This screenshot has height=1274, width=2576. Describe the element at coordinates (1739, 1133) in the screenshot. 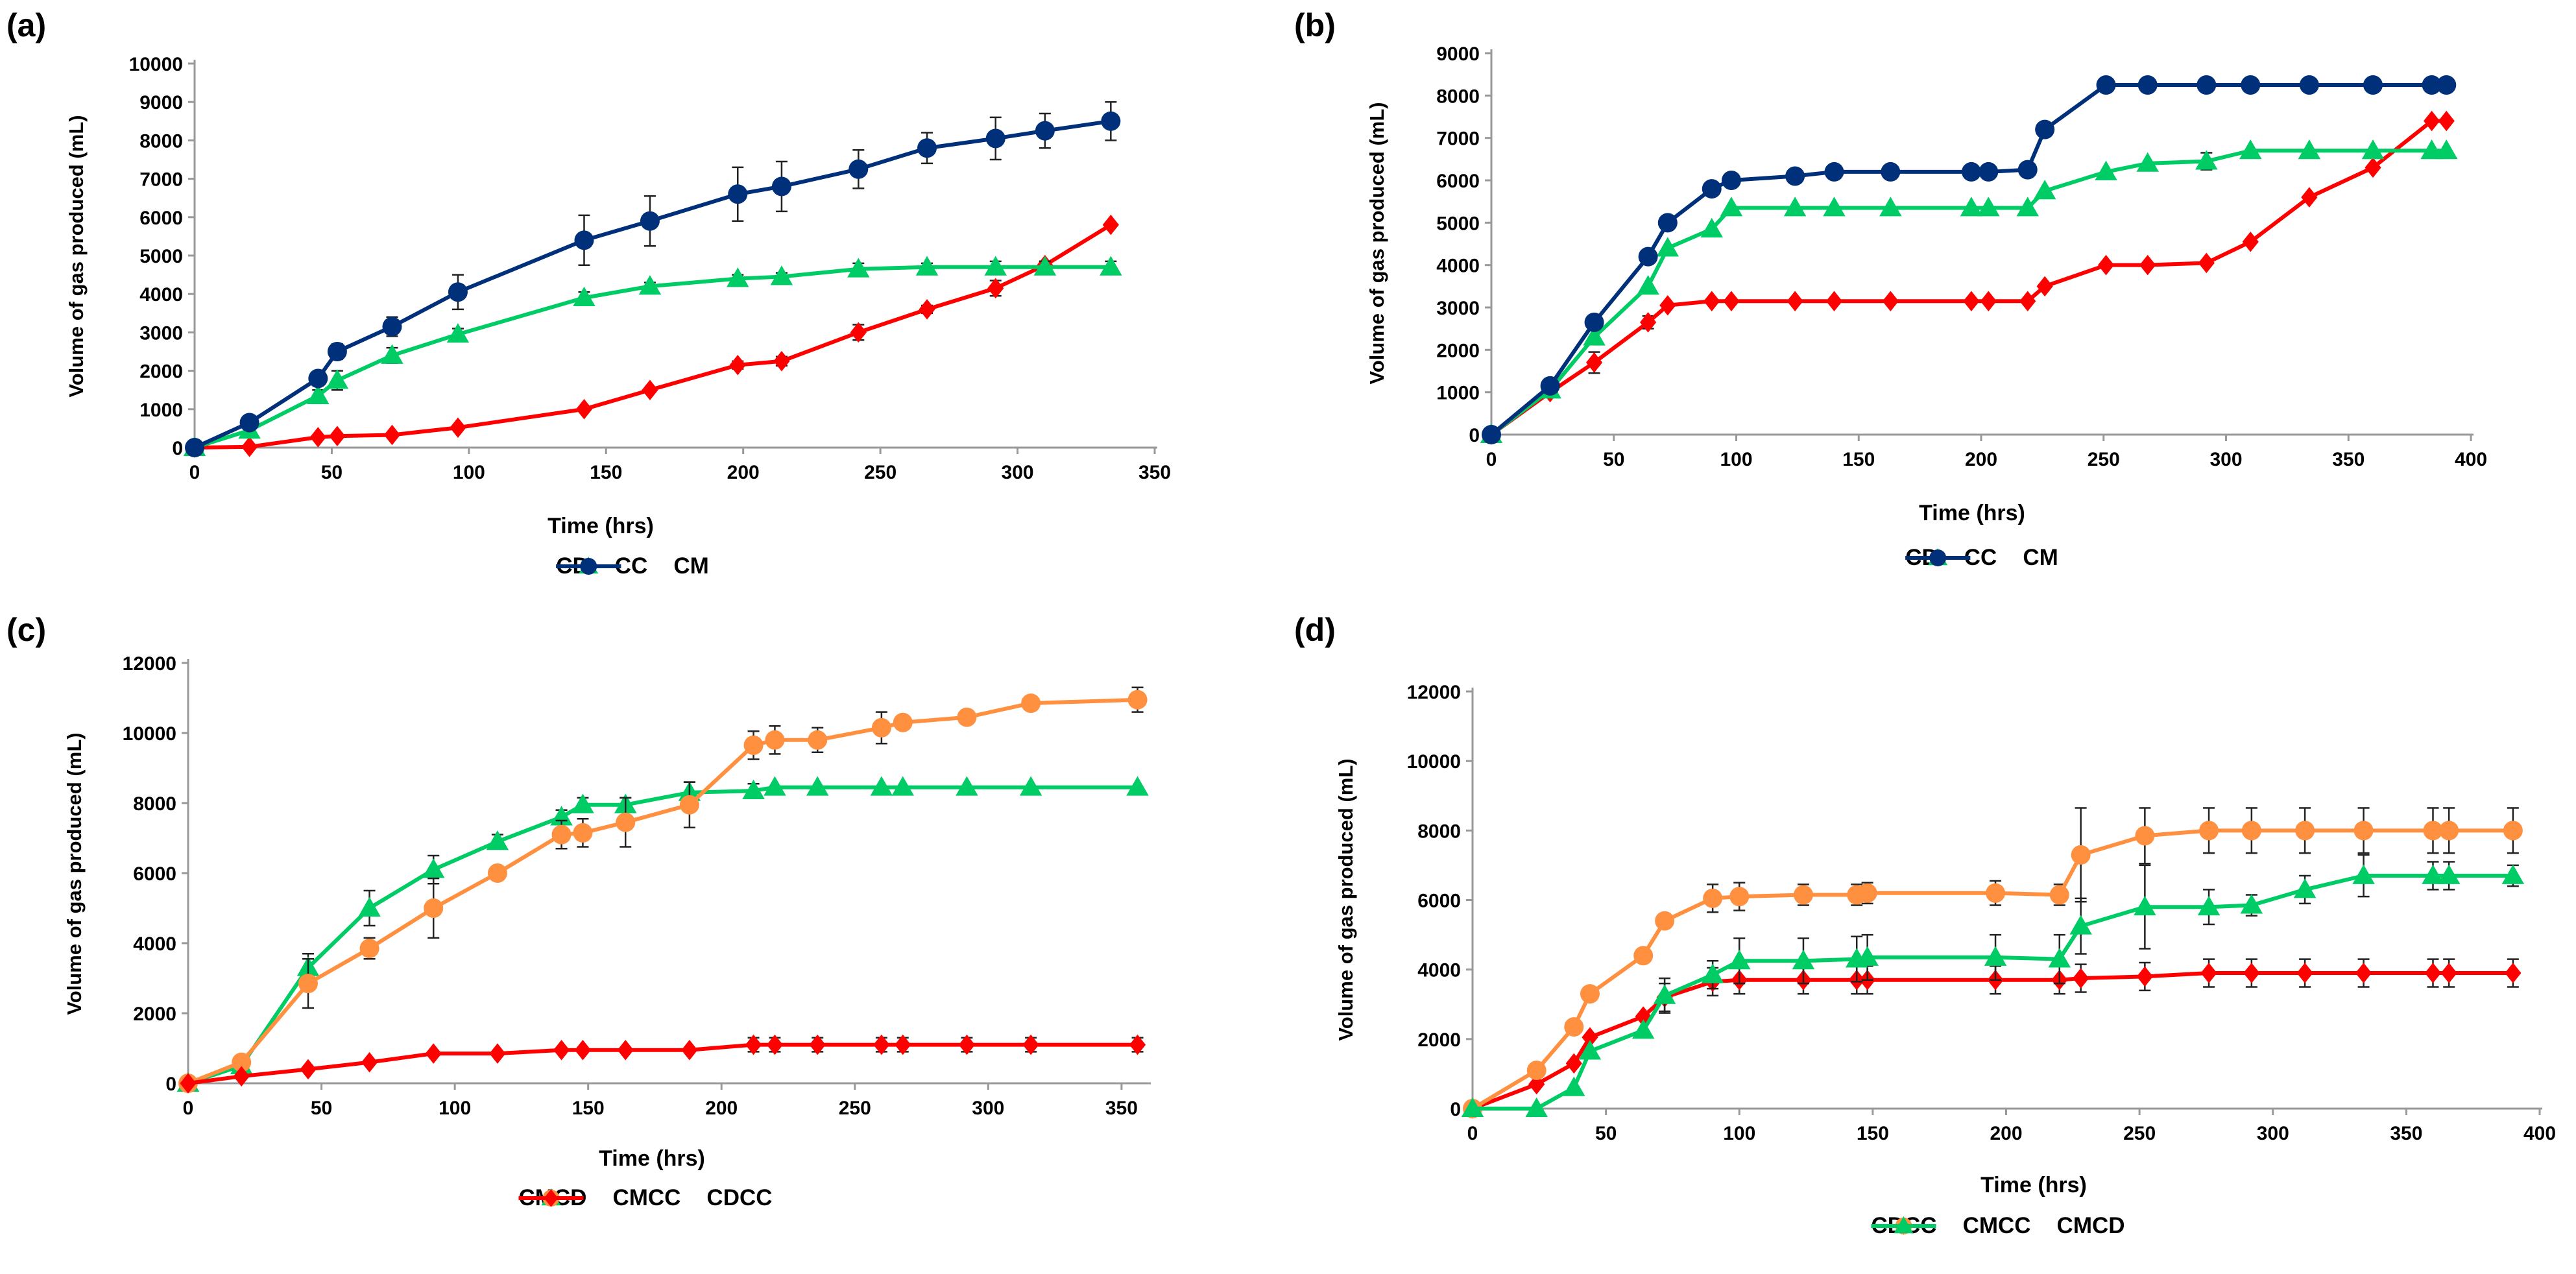

I see `x-tick-label: 100` at that location.